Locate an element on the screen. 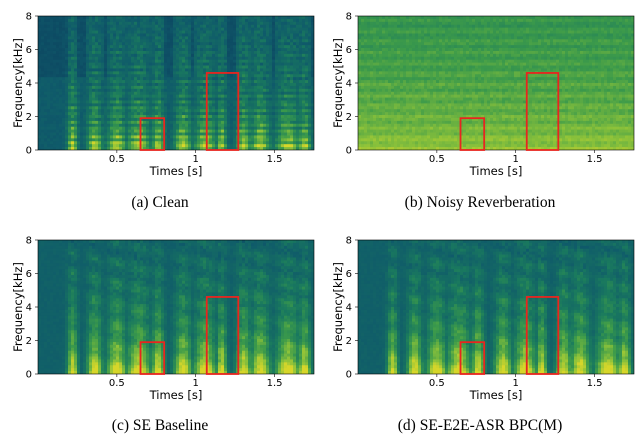 The image size is (641, 447). caption-b: (b) Noisy Reverberation is located at coordinates (480, 202).